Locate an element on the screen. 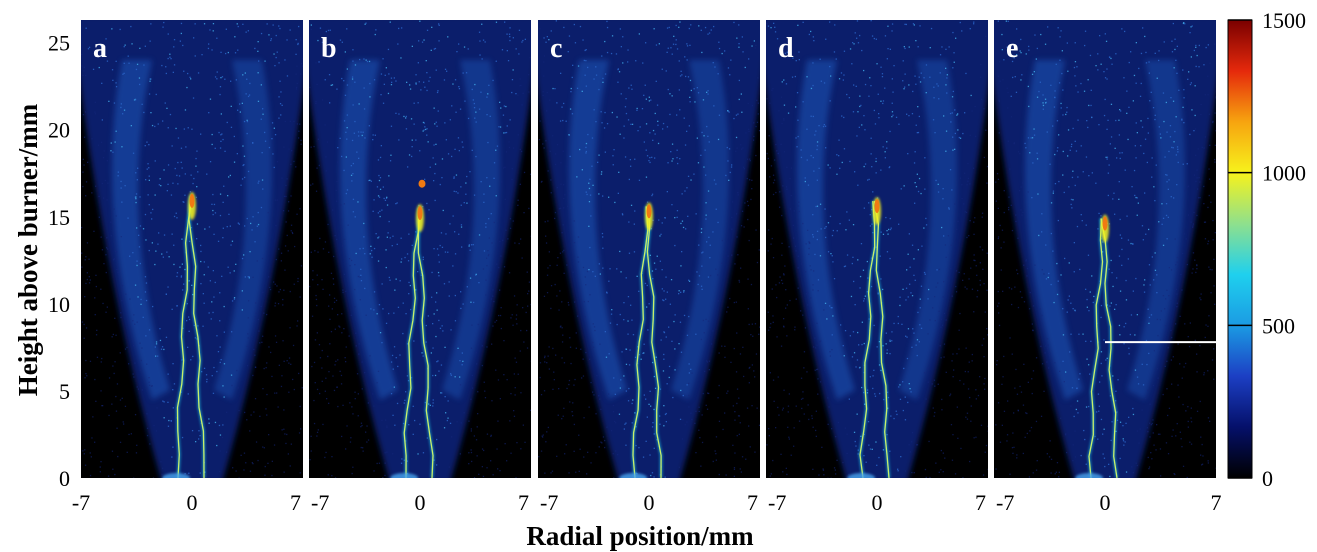 This screenshot has height=552, width=1317. panel-e: e is located at coordinates (1105, 249).